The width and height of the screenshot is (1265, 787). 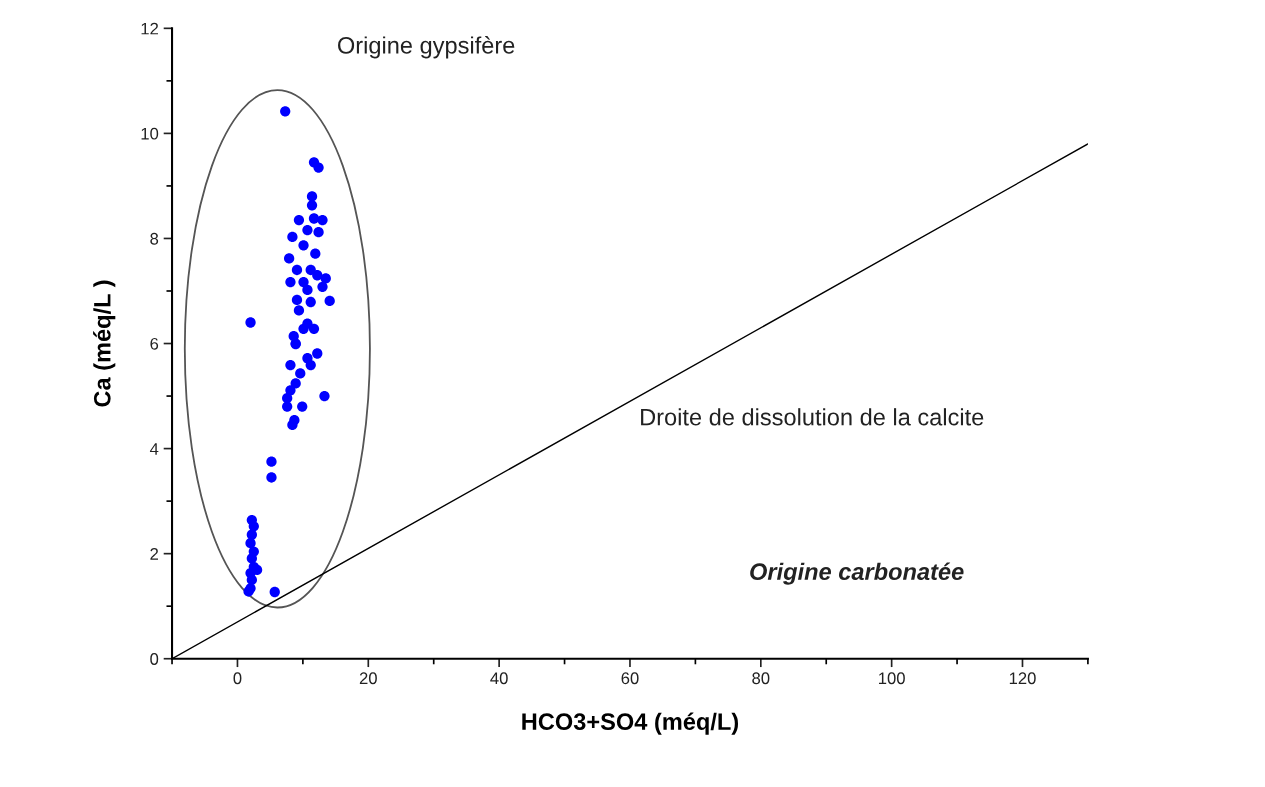 I want to click on y-tick-label: 10, so click(x=150, y=133).